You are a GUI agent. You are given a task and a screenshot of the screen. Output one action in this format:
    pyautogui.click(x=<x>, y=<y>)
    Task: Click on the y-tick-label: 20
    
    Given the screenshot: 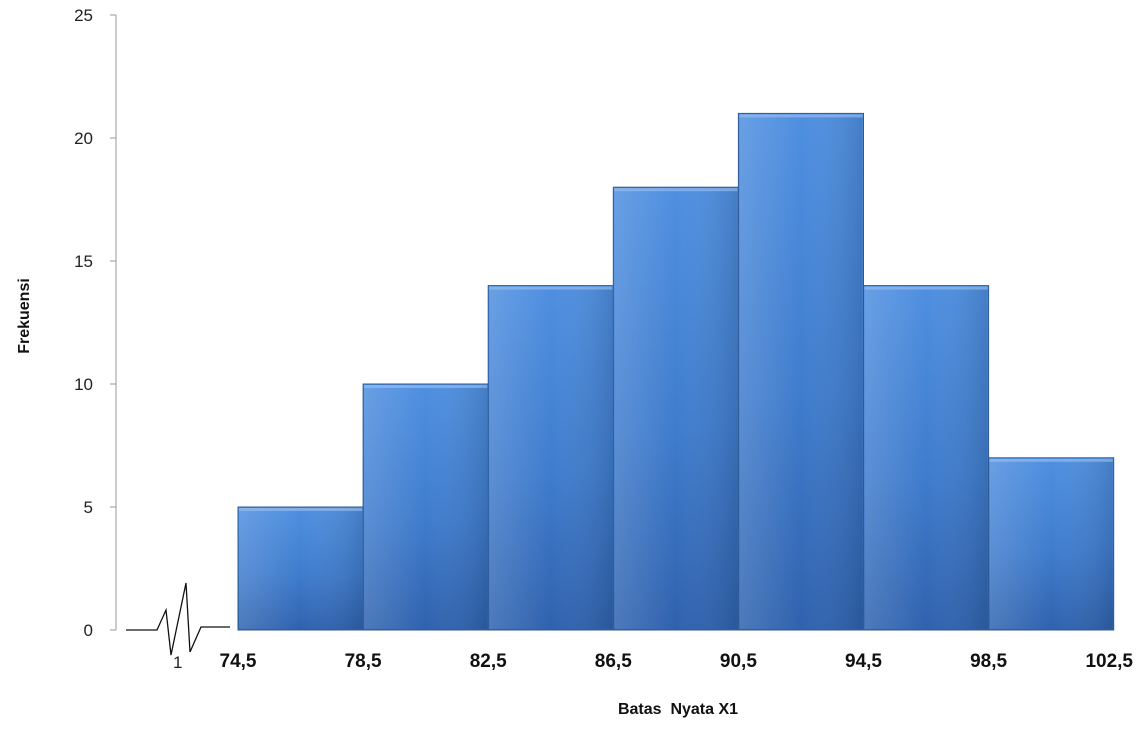 What is the action you would take?
    pyautogui.click(x=83, y=138)
    